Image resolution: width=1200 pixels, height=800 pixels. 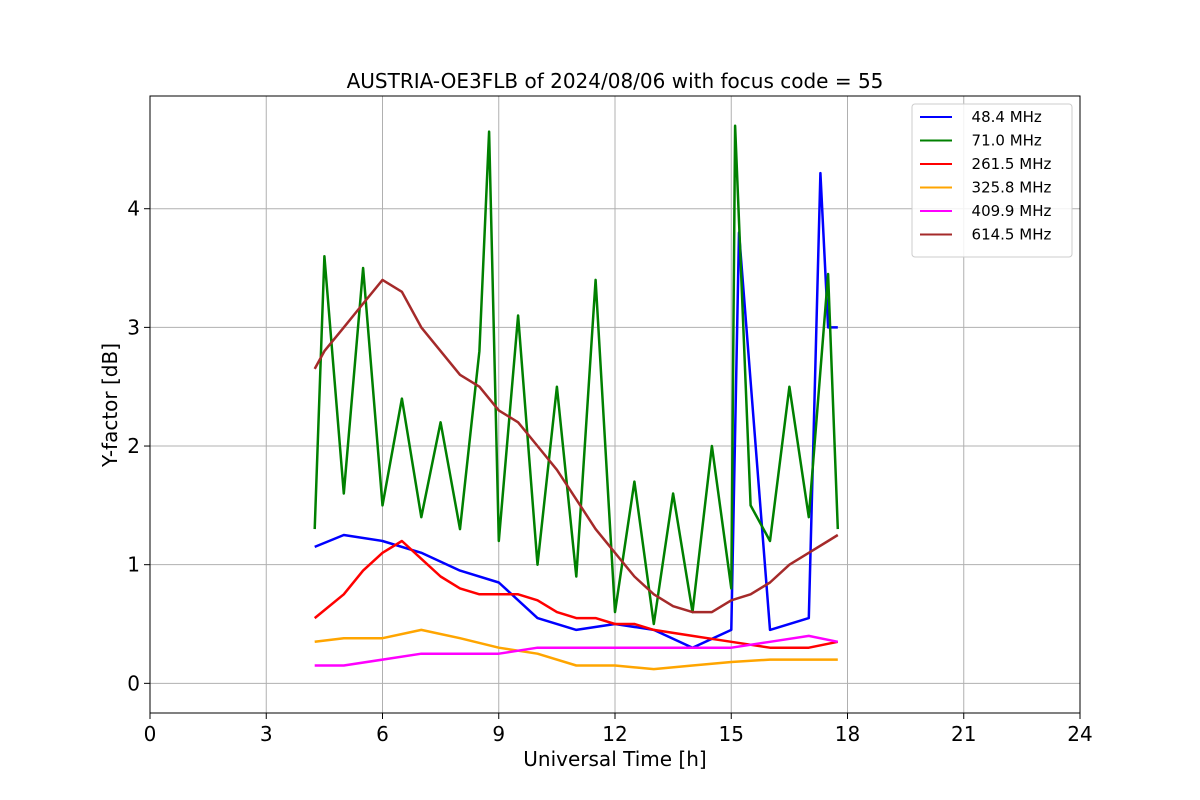 I want to click on legend-entry-label: 614.5 MHz, so click(x=1006, y=235).